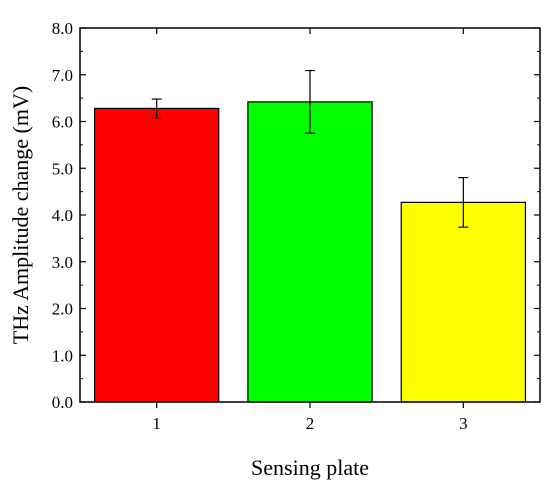 This screenshot has width=550, height=494. Describe the element at coordinates (62, 215) in the screenshot. I see `y-tick-label: 4.0` at that location.